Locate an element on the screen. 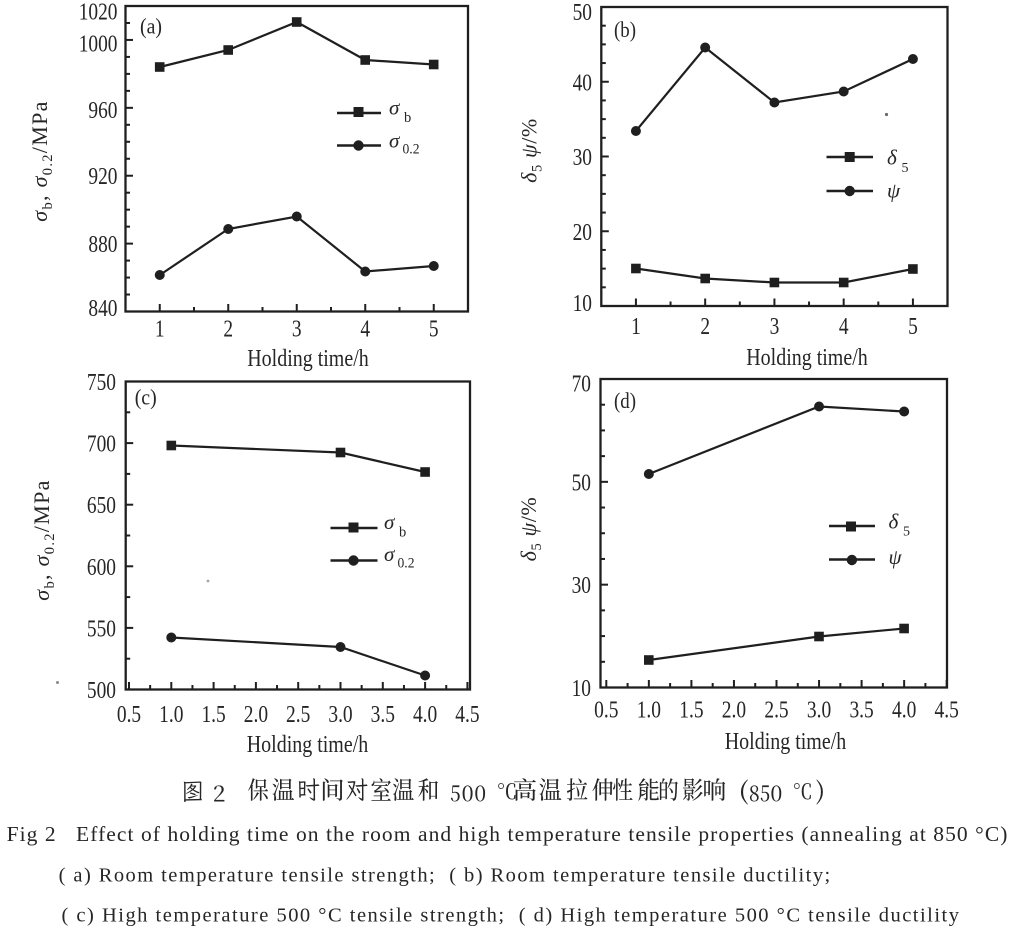 This screenshot has width=1019, height=939. svg-text: 1000 is located at coordinates (98, 44).